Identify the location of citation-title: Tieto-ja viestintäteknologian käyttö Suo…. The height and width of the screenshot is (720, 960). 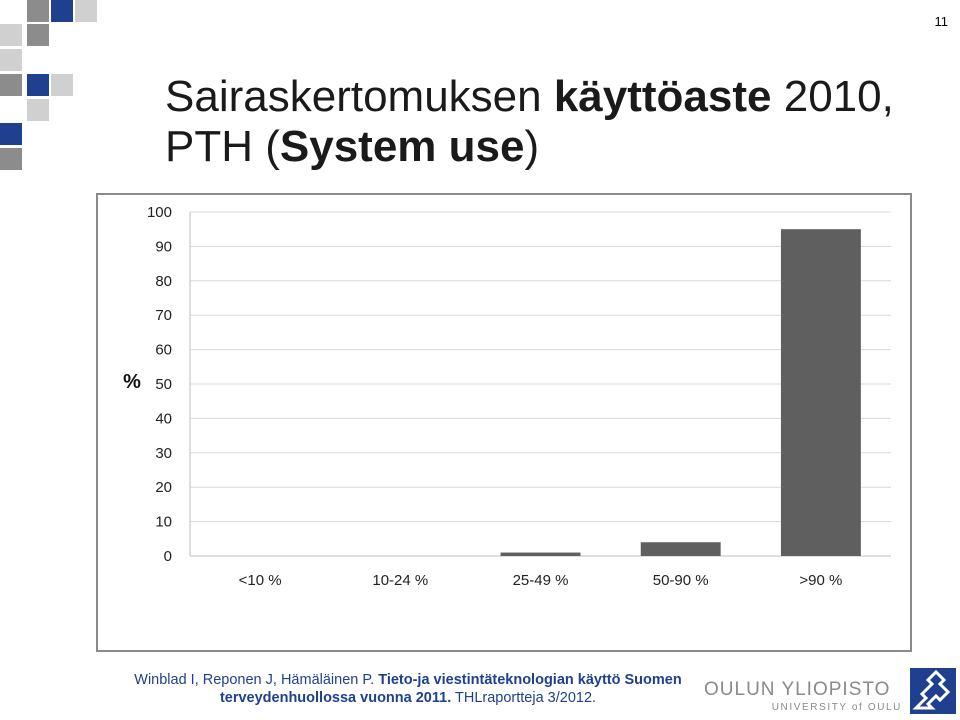
(450, 689).